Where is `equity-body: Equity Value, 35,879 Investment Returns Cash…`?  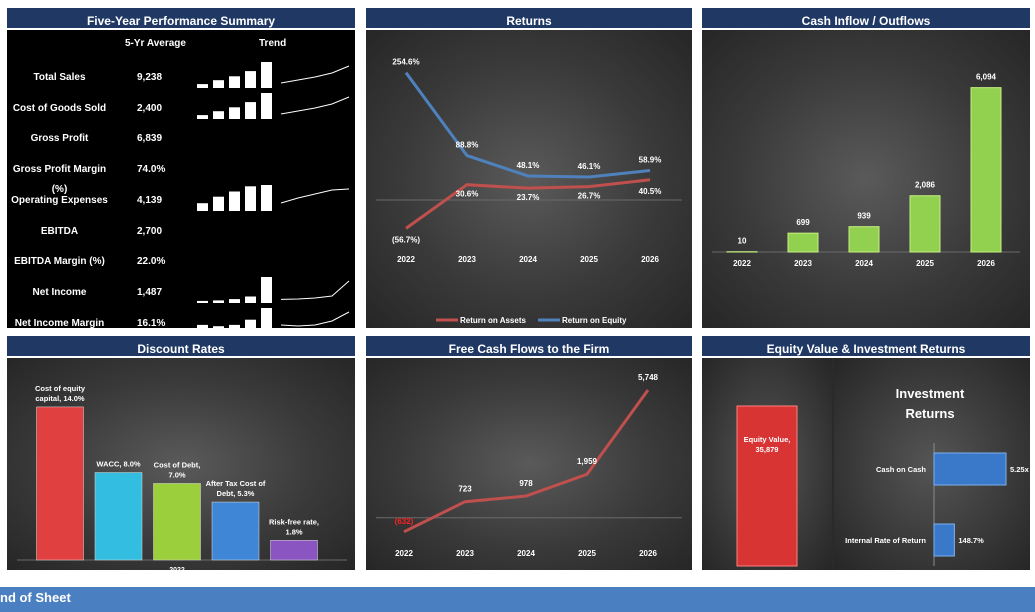
equity-body: Equity Value, 35,879 Investment Returns Cash… is located at coordinates (866, 464).